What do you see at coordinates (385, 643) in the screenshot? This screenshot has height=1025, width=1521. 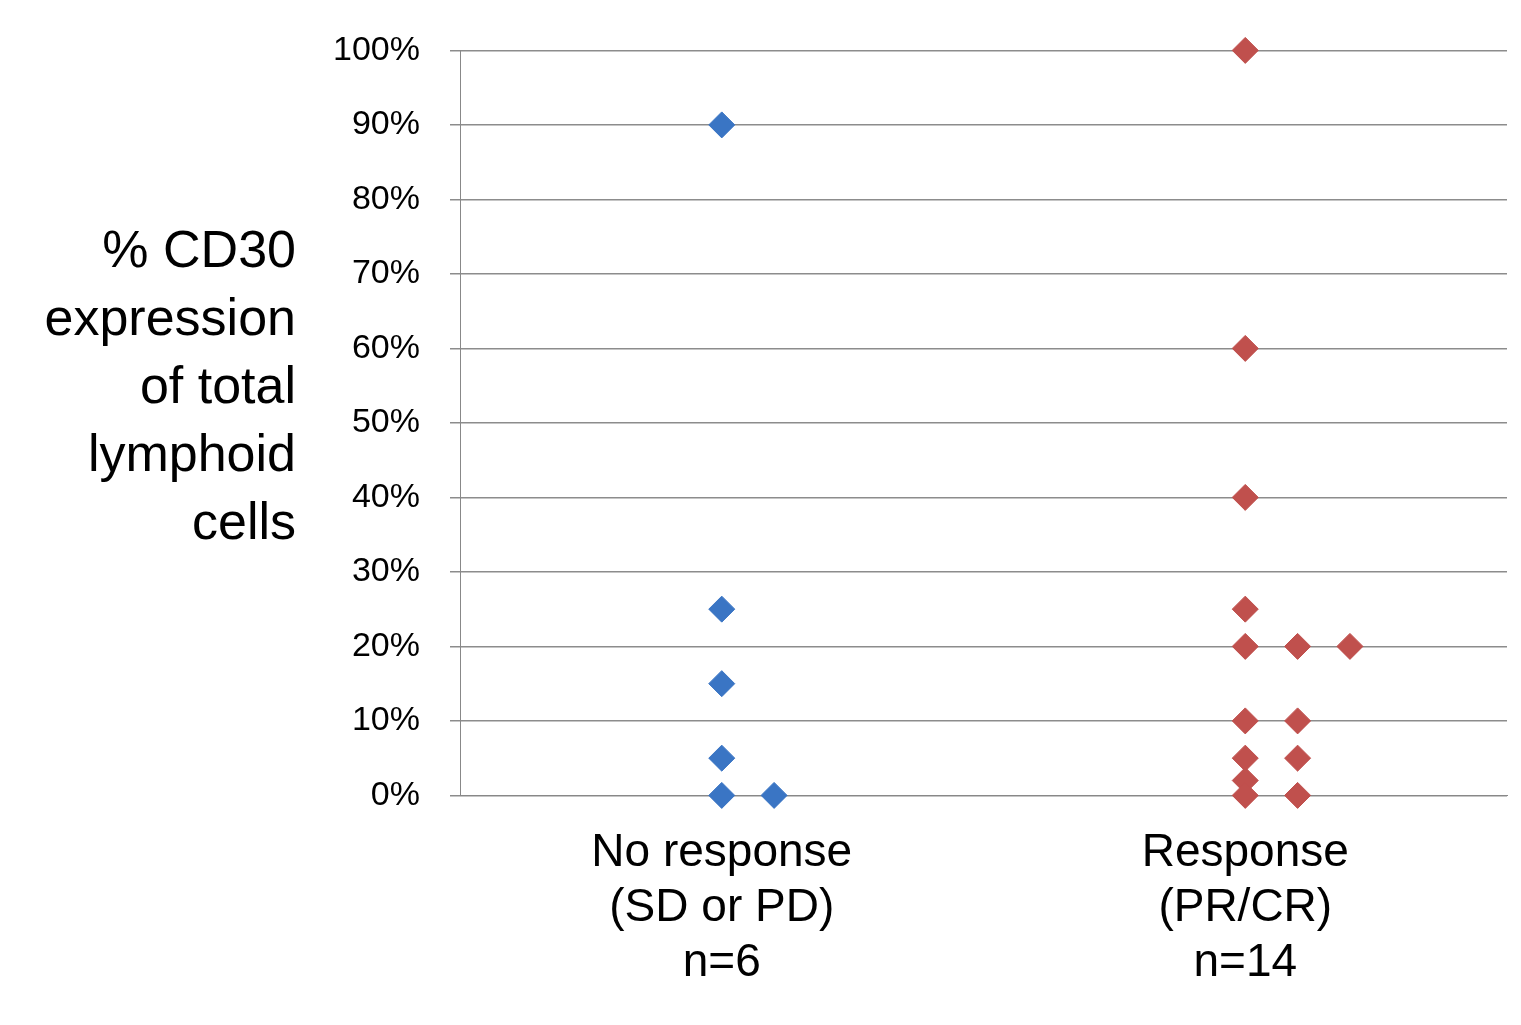 I see `y-tick-label: 20%` at bounding box center [385, 643].